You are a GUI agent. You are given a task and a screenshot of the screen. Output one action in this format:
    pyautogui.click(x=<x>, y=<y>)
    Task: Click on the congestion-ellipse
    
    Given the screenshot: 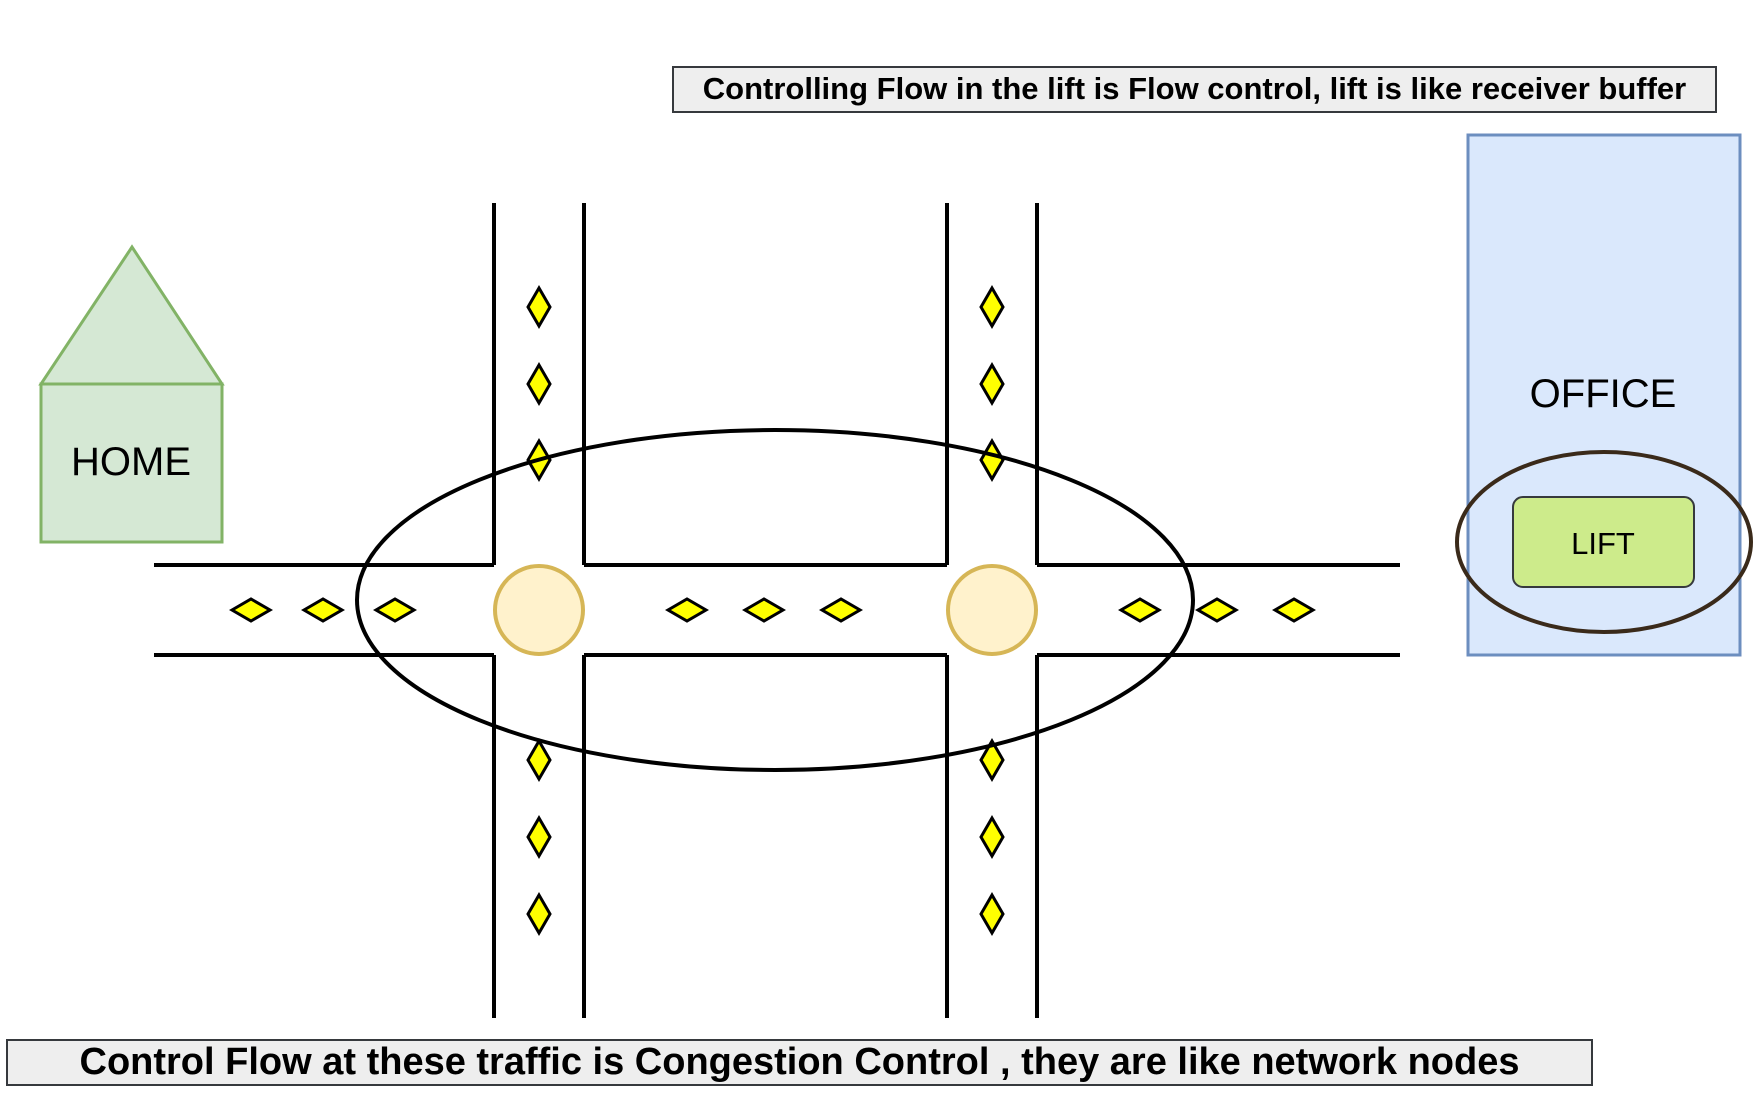 What is the action you would take?
    pyautogui.click(x=775, y=600)
    